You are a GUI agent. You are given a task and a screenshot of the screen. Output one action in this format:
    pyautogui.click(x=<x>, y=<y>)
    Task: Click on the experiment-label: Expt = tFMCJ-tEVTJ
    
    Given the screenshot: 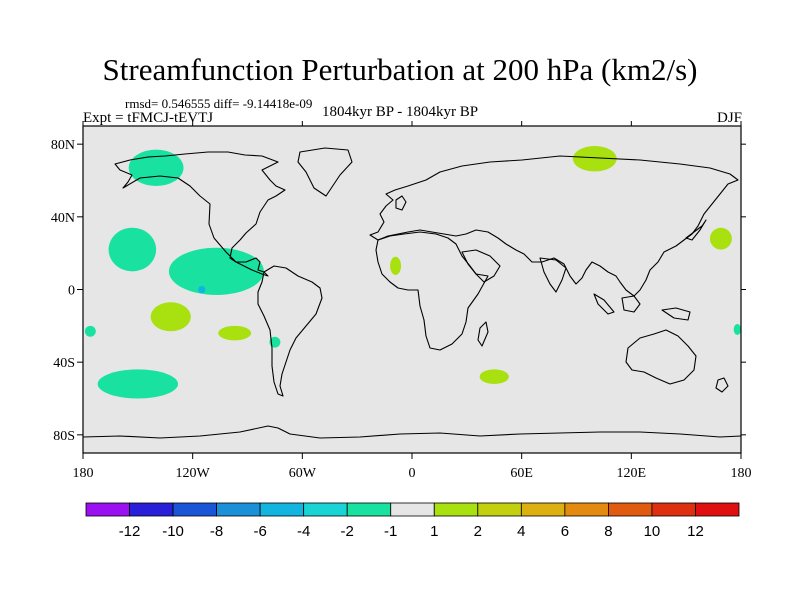 What is the action you would take?
    pyautogui.click(x=148, y=118)
    